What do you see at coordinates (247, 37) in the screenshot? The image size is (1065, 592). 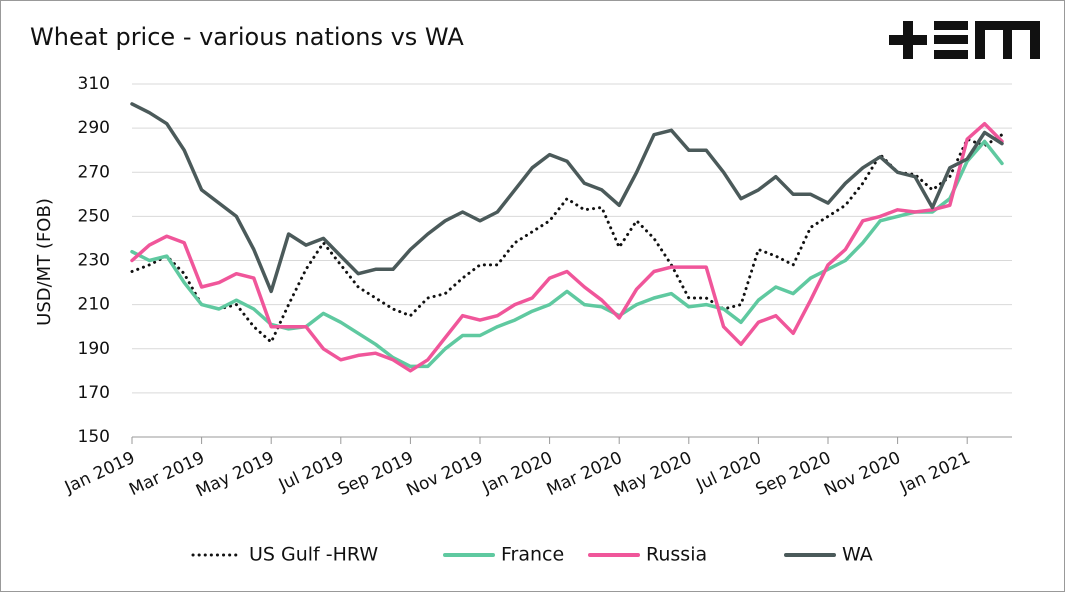 I see `chart-title: Wheat price - various nations vs WA` at bounding box center [247, 37].